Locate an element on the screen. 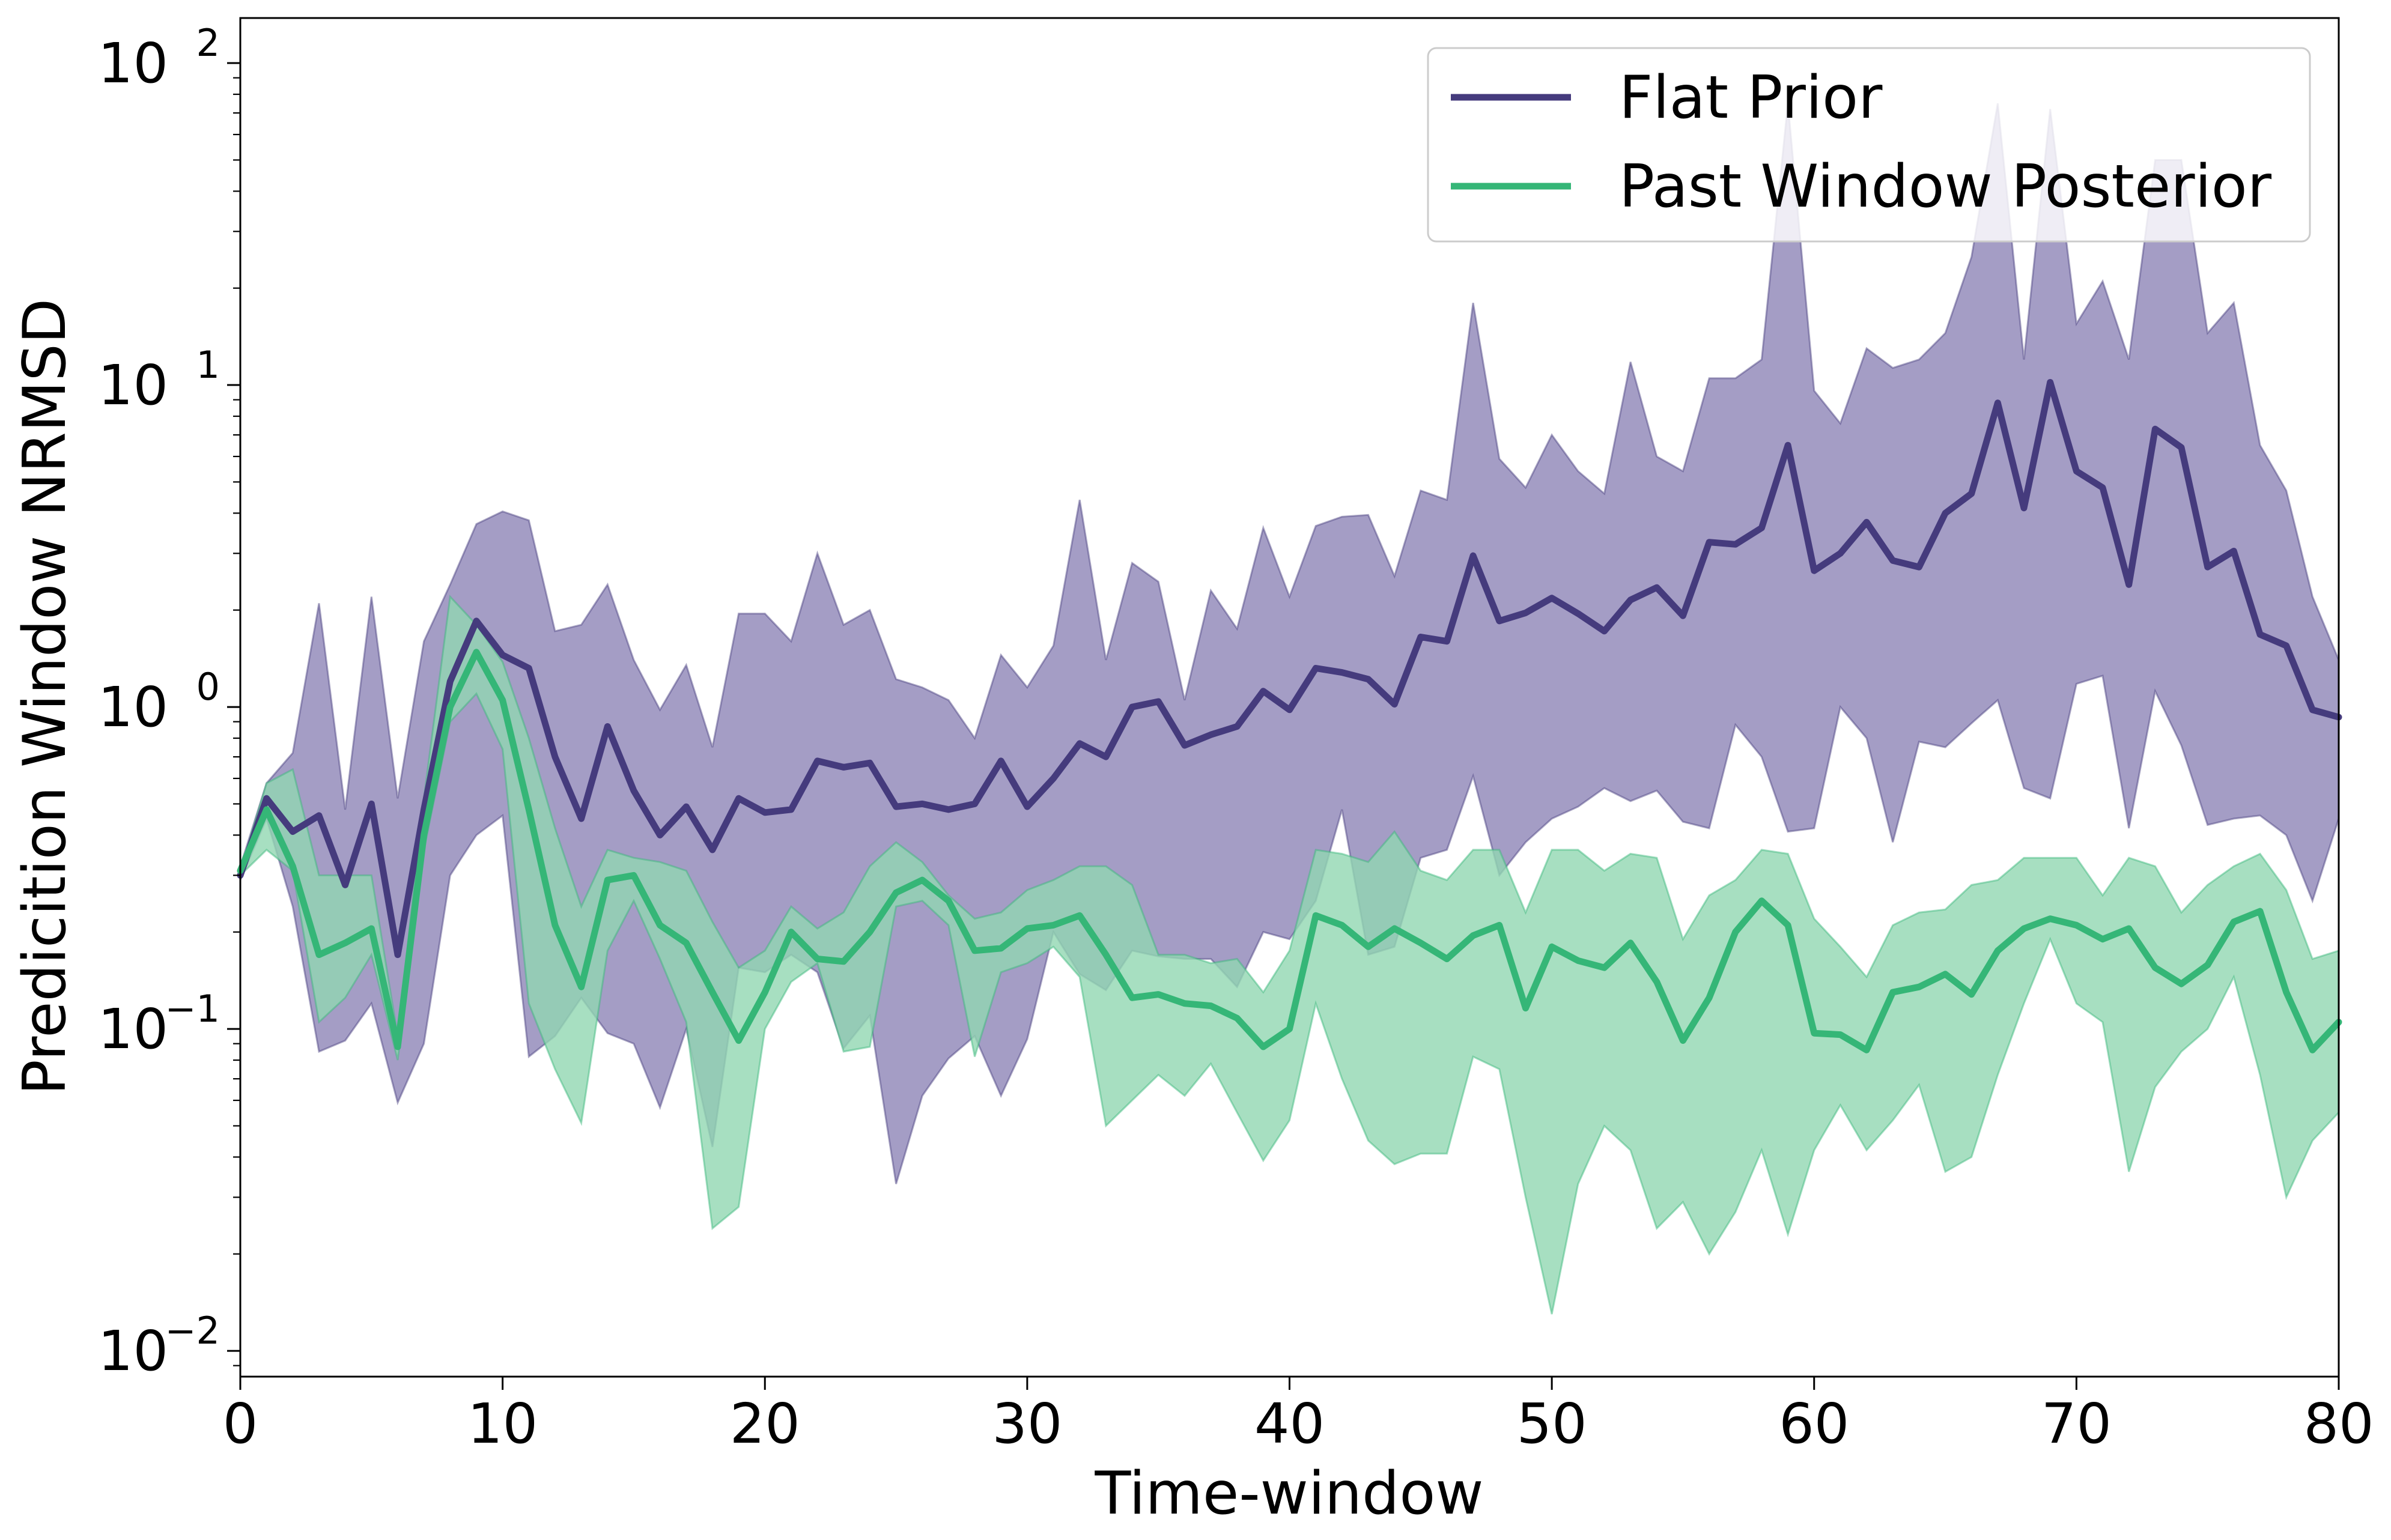  y-tick-exponent: −1 is located at coordinates (193, 1009).